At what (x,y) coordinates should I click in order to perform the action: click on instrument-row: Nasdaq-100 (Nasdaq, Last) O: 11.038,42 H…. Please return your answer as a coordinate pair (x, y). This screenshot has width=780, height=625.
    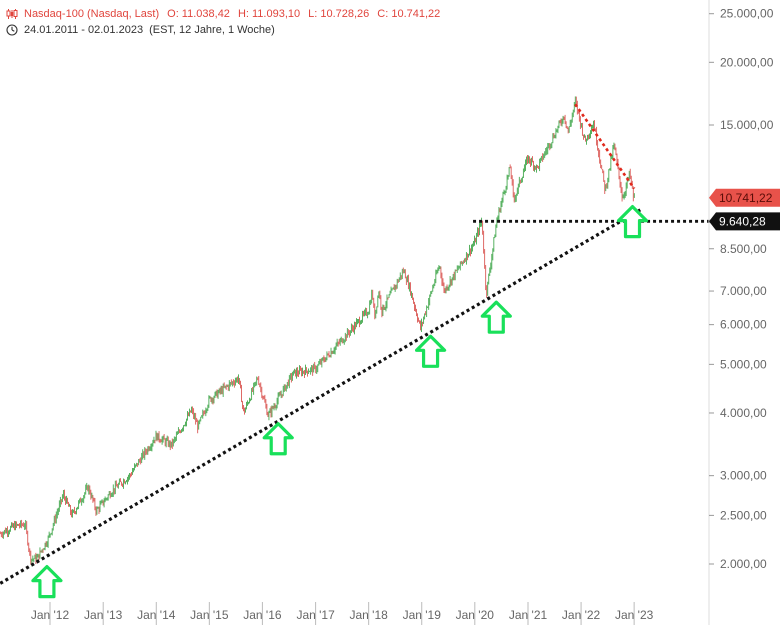
    Looking at the image, I should click on (223, 14).